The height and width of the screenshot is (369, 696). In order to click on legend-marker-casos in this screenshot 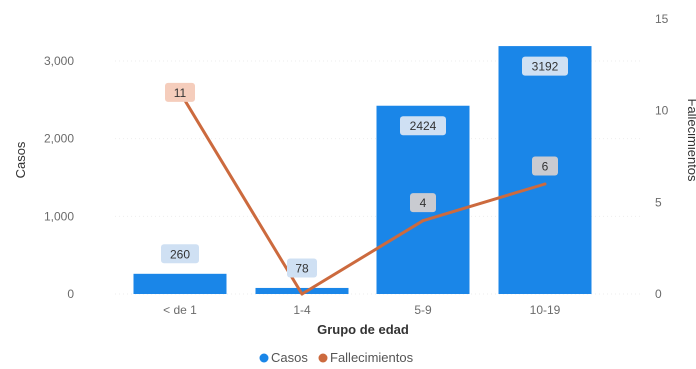, I will do `click(264, 358)`.